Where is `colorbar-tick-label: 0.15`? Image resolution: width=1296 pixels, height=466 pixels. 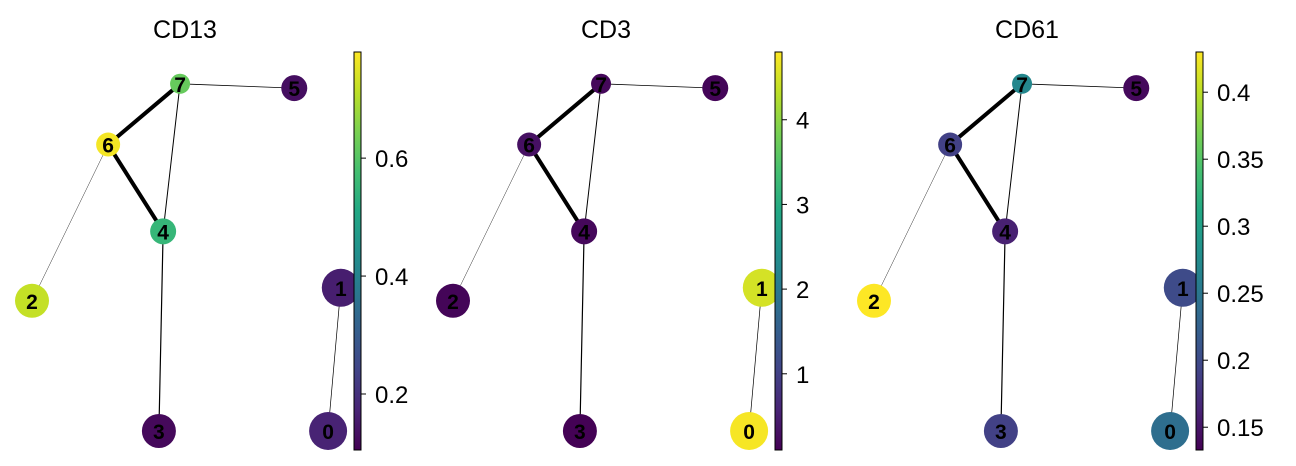
colorbar-tick-label: 0.15 is located at coordinates (1240, 428).